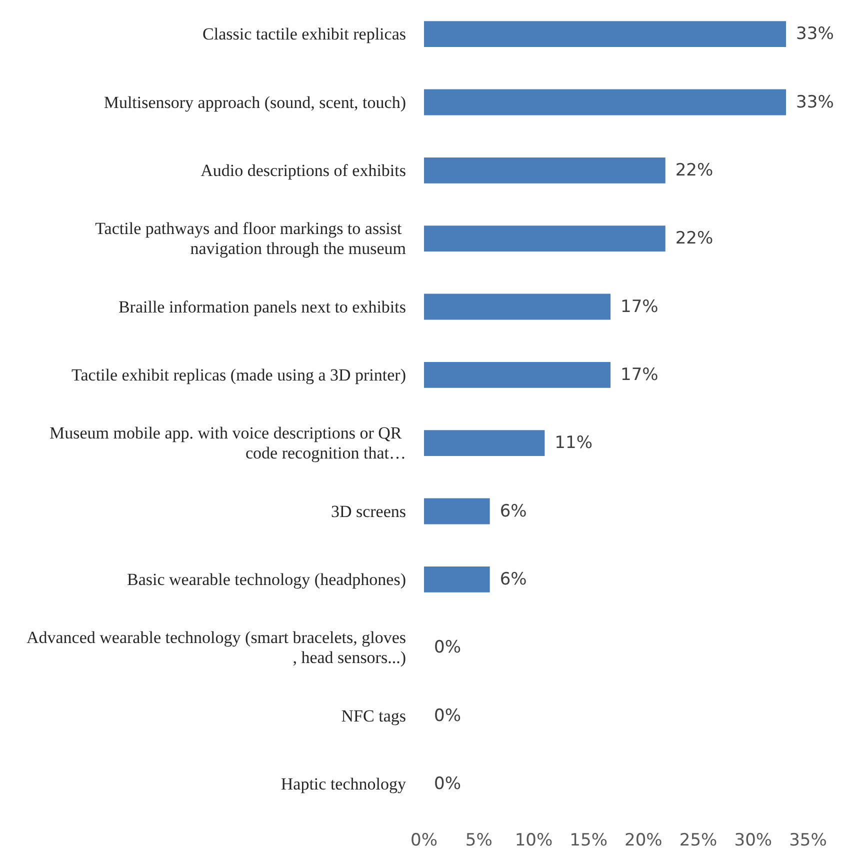 Image resolution: width=863 pixels, height=863 pixels. I want to click on y-tick-label: Haptic technology, so click(343, 784).